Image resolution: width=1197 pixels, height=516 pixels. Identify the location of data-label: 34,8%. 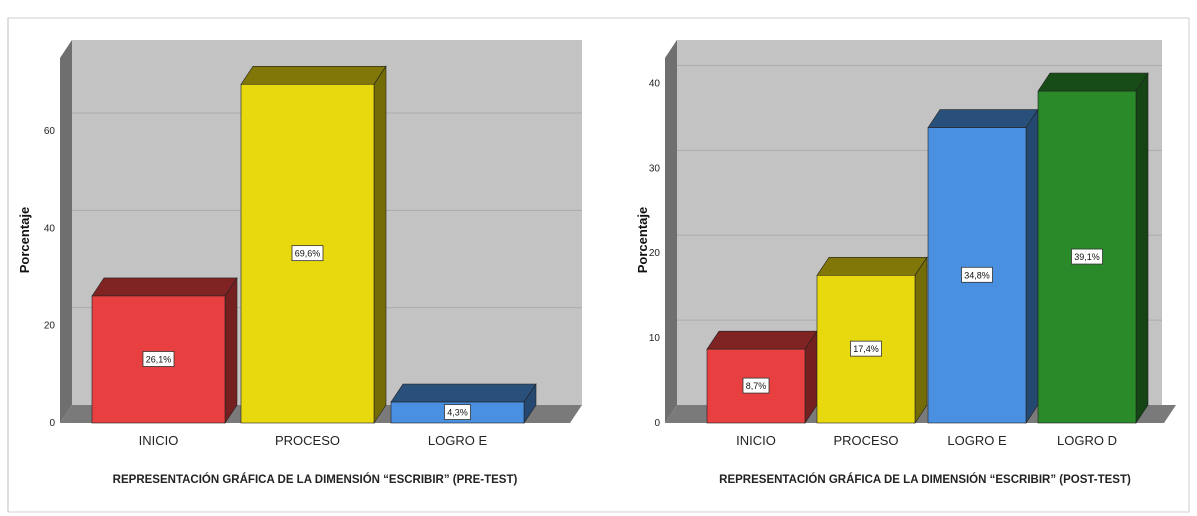
(977, 275).